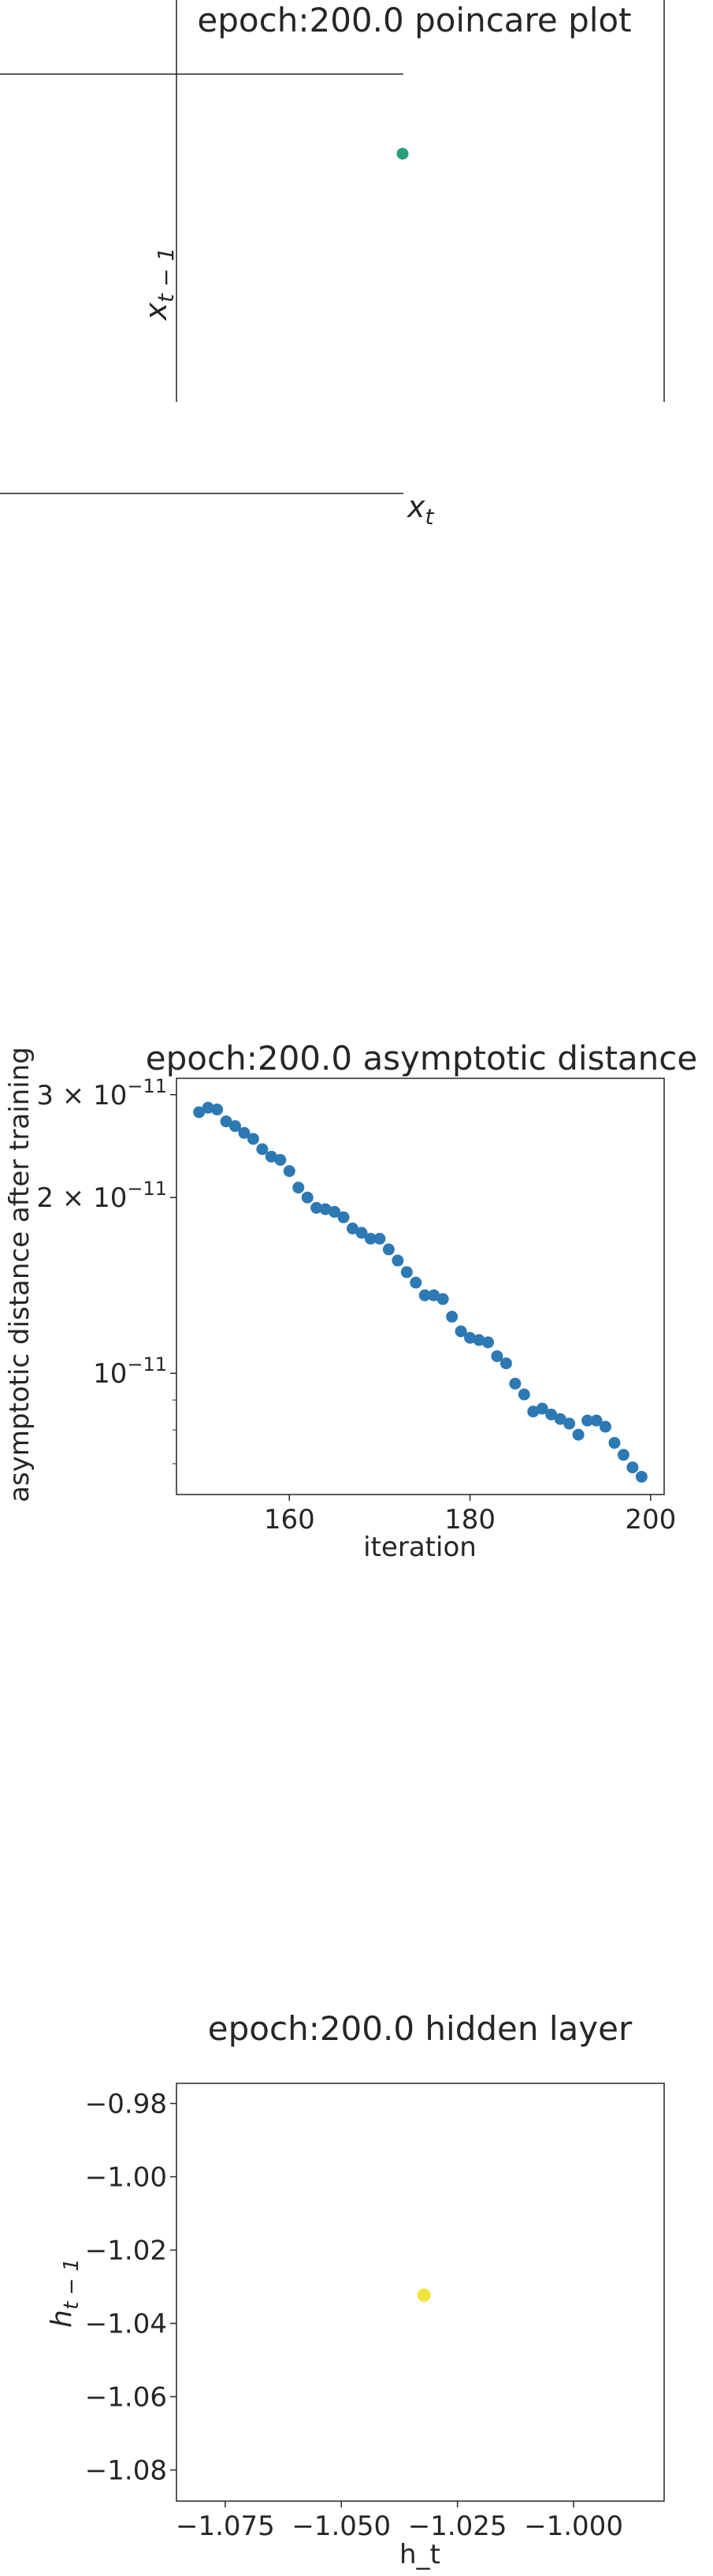 This screenshot has width=713, height=2576. I want to click on x-tick-label: −1.050, so click(341, 2526).